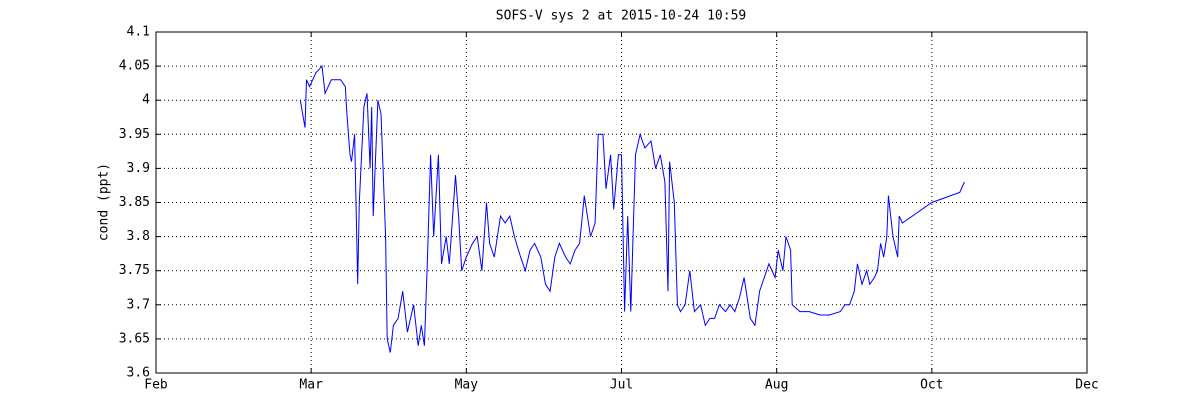  What do you see at coordinates (156, 385) in the screenshot?
I see `x-tick-label: Feb` at bounding box center [156, 385].